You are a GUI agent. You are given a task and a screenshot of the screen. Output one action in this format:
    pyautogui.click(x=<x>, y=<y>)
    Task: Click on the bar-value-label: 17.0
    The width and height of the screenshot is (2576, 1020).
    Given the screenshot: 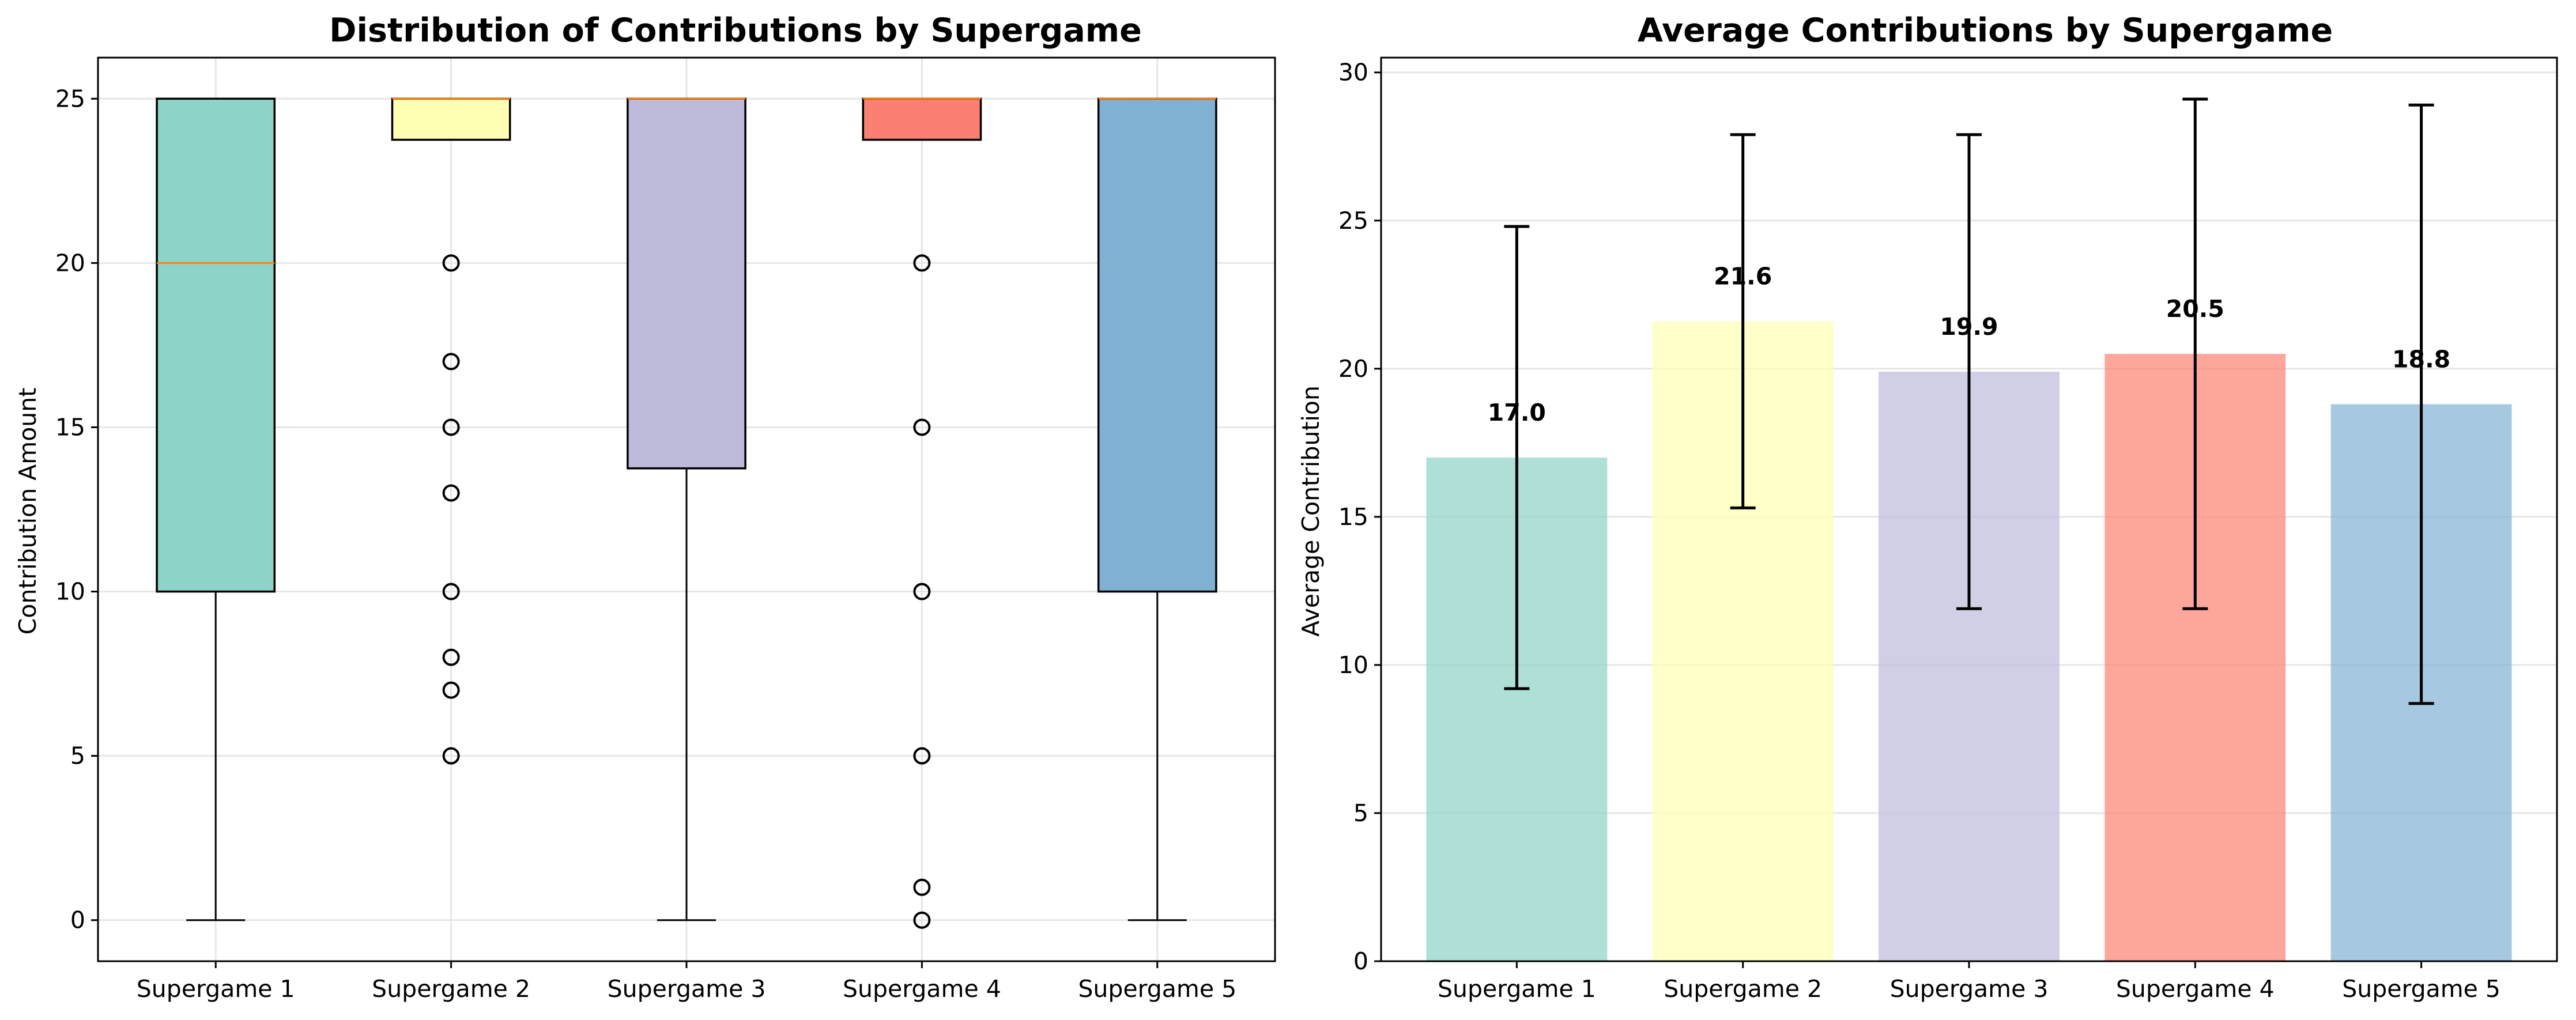 What is the action you would take?
    pyautogui.click(x=1517, y=413)
    